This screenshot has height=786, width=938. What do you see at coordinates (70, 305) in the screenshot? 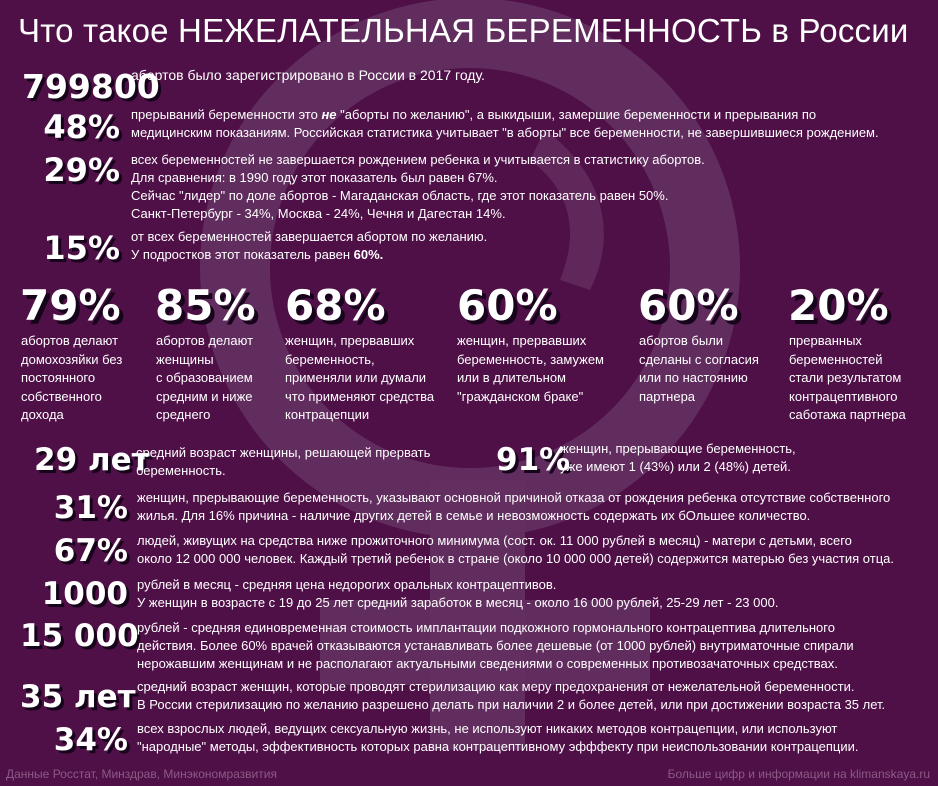
I see `column-number: 79%` at bounding box center [70, 305].